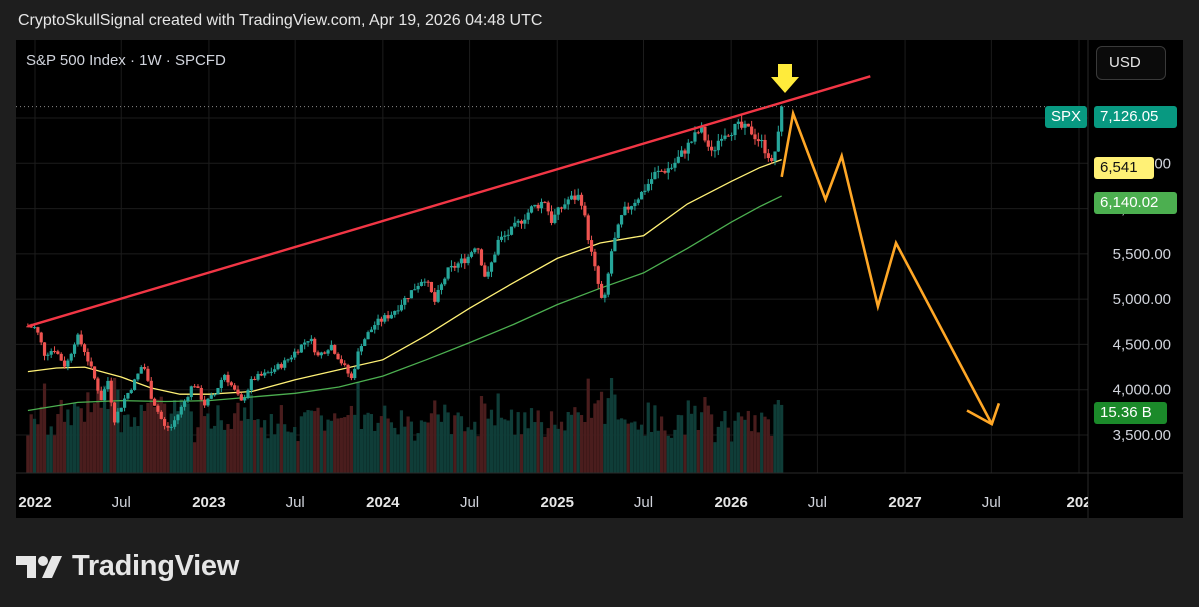 The image size is (1199, 607). What do you see at coordinates (1130, 413) in the screenshot?
I see `volume-value-tag: 15.36 B` at bounding box center [1130, 413].